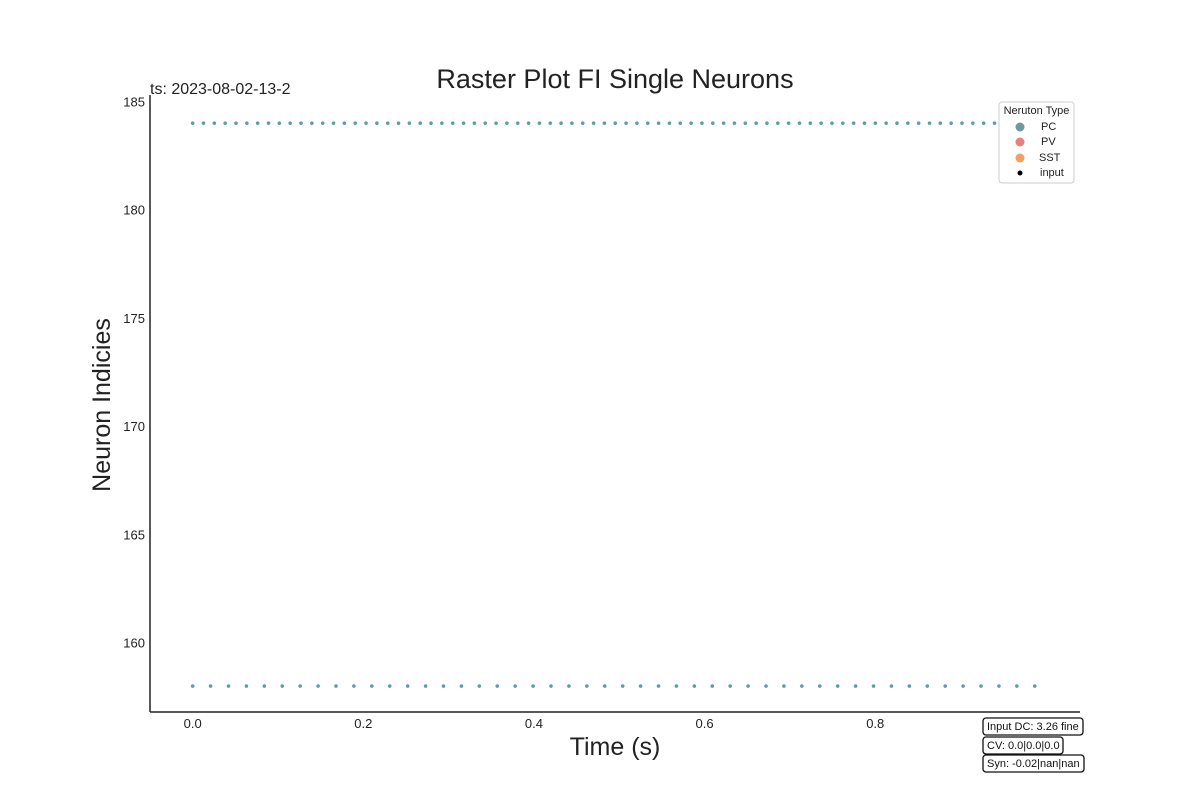  I want to click on x-axis-label: Time (s), so click(615, 747).